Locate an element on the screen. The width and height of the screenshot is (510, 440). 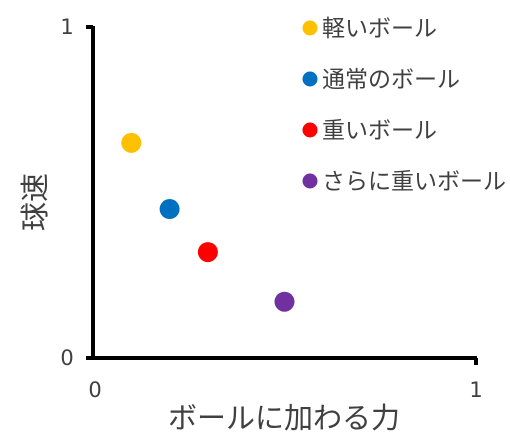
data-points is located at coordinates (208, 222).